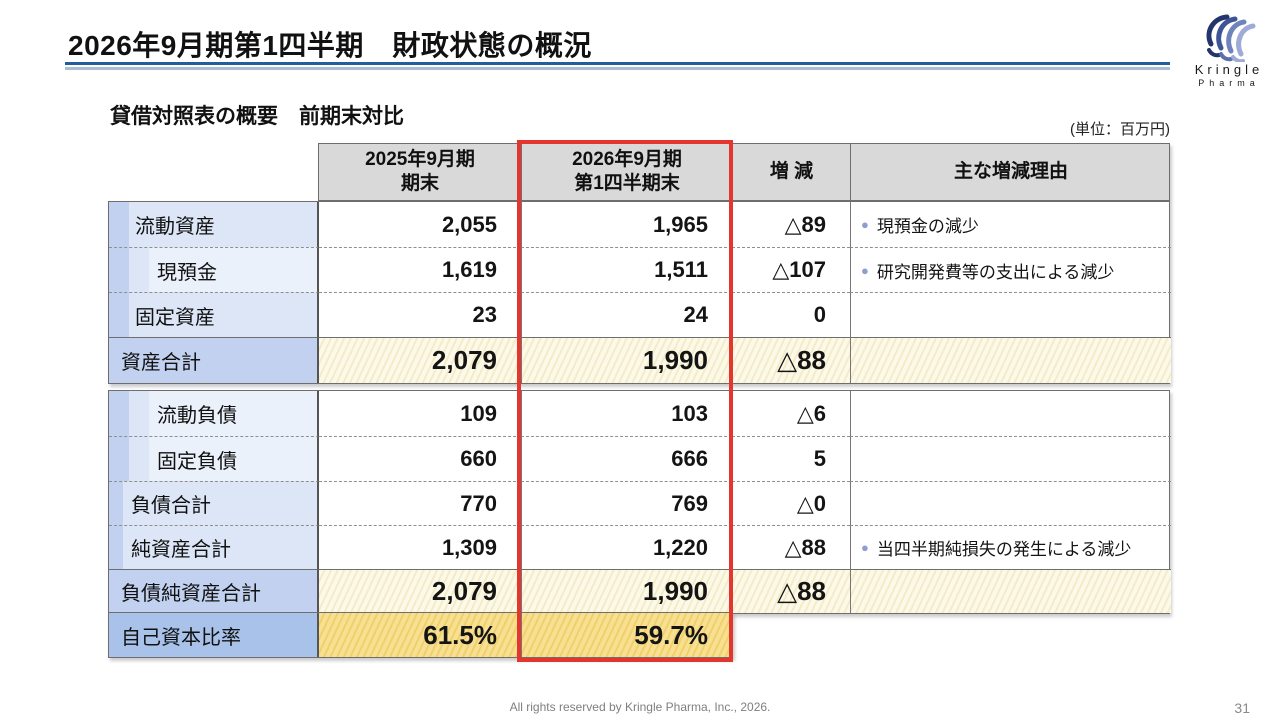 The image size is (1280, 720). I want to click on row-label: 現預金, so click(214, 269).